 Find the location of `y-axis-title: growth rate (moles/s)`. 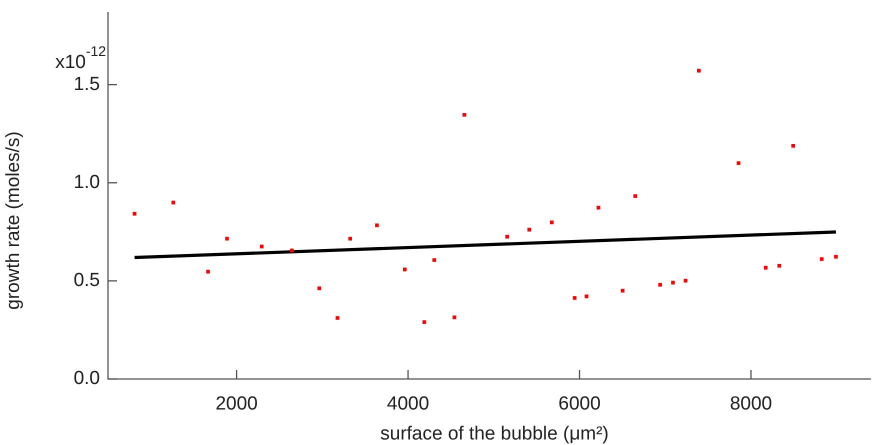

y-axis-title: growth rate (moles/s) is located at coordinates (13, 220).